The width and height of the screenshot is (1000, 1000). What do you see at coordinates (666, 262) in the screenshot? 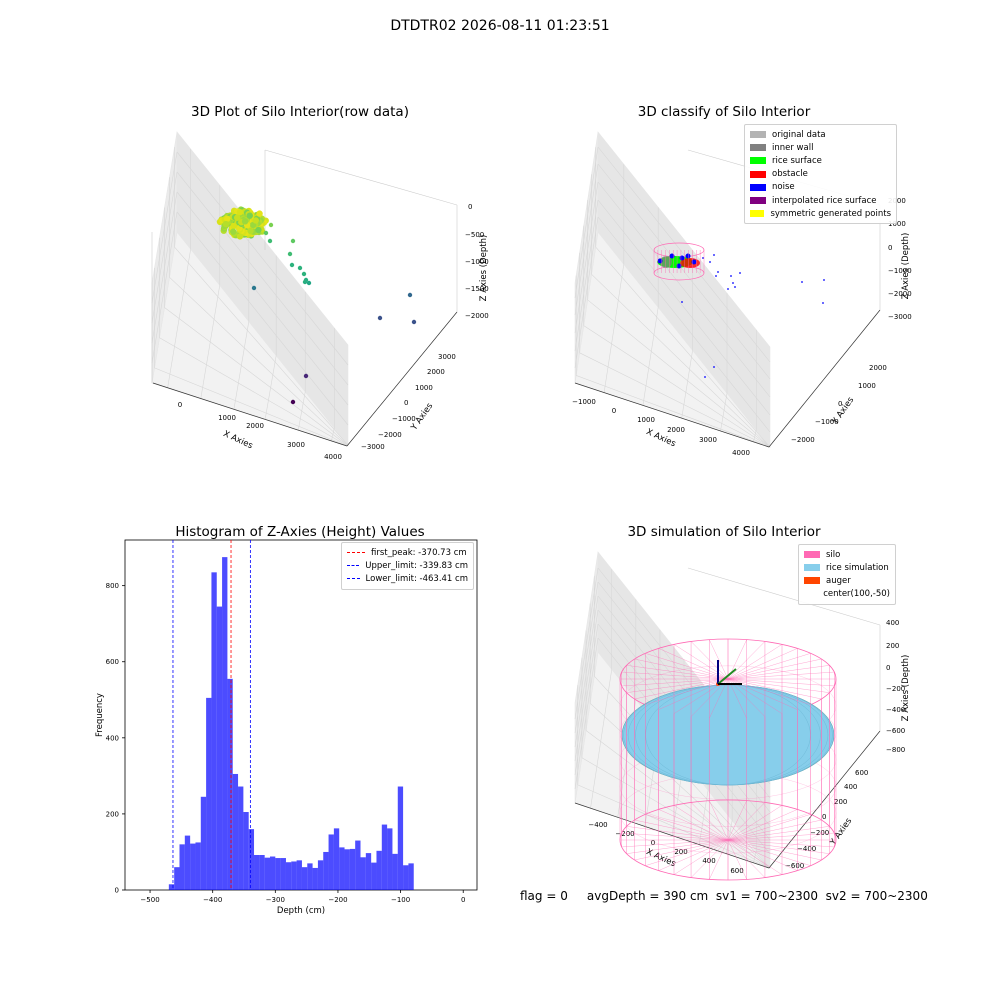
I see `p2-inner-wall` at bounding box center [666, 262].